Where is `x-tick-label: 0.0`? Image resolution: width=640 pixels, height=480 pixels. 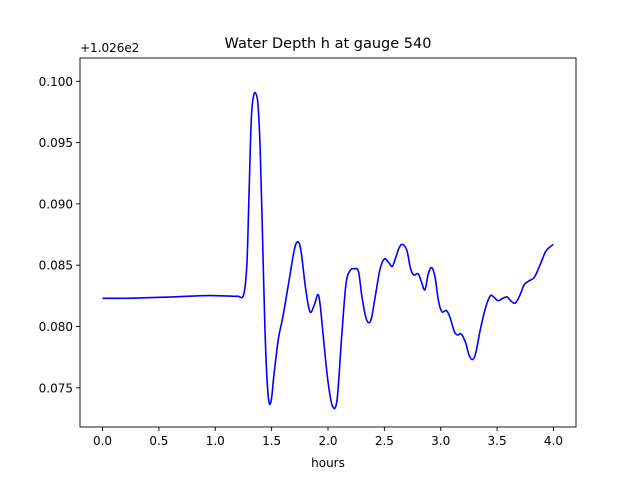
x-tick-label: 0.0 is located at coordinates (102, 441).